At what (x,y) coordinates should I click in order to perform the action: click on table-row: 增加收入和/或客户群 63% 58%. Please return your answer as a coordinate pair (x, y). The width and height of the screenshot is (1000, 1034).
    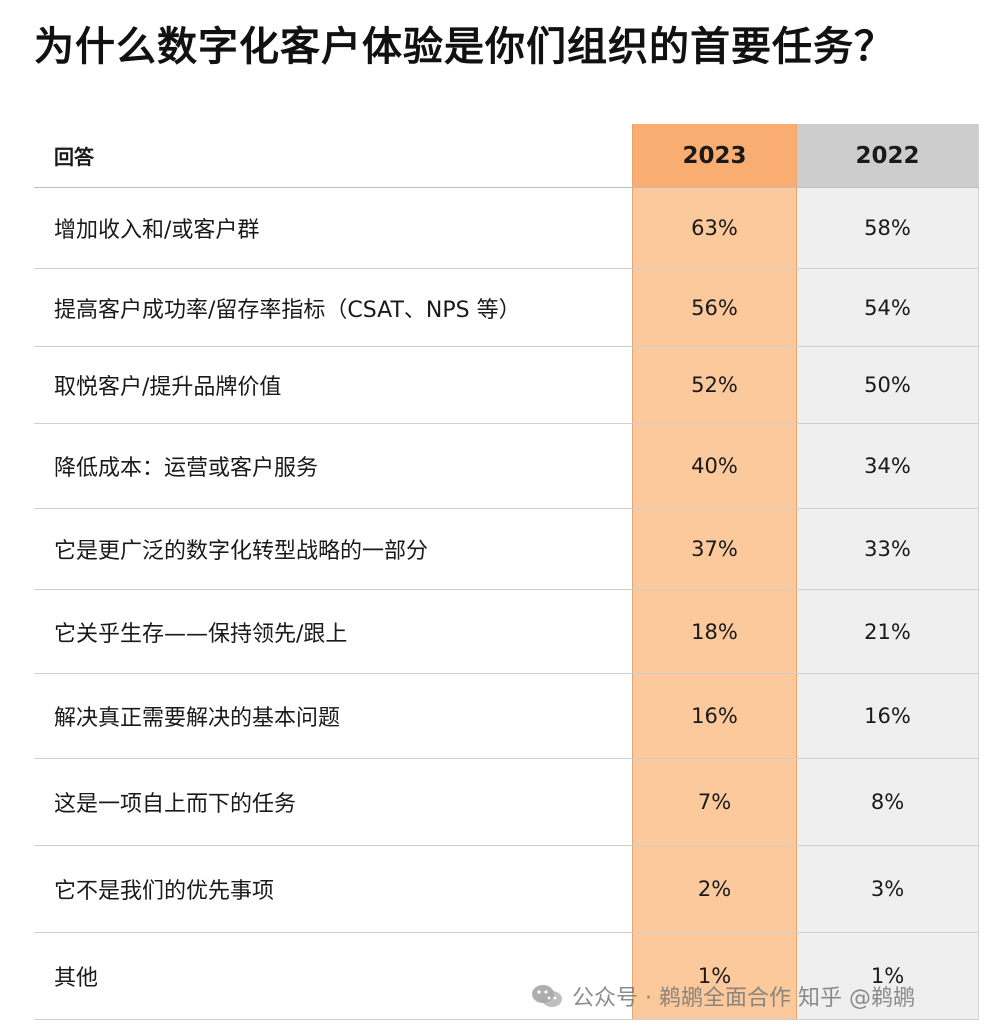
    Looking at the image, I should click on (506, 228).